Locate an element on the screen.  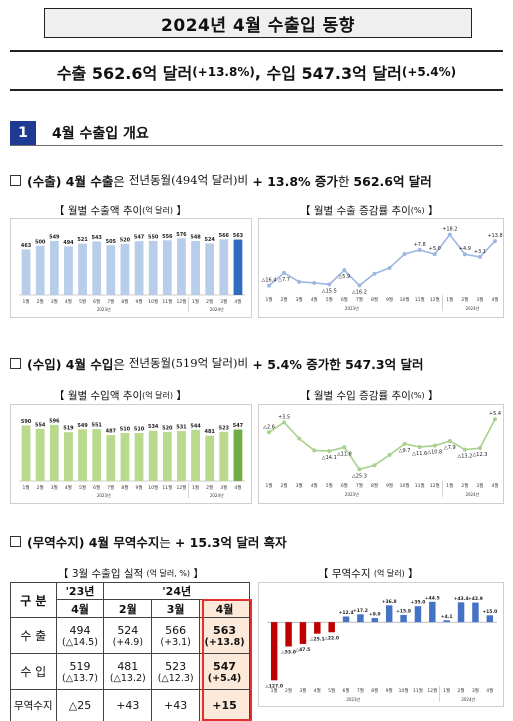
bar-value-label: 463 is located at coordinates (26, 246).